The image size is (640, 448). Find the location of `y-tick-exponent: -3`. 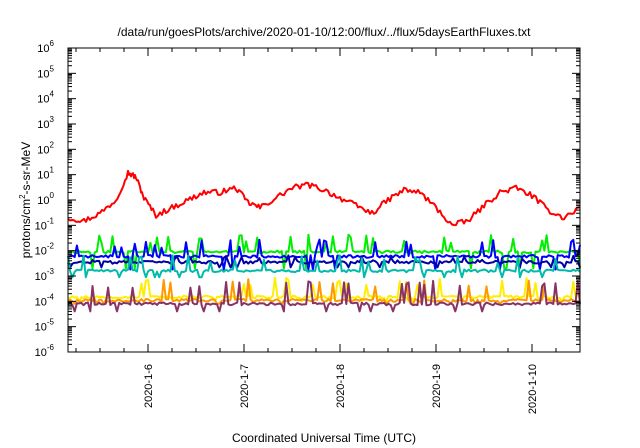

y-tick-exponent: -3 is located at coordinates (51, 271).